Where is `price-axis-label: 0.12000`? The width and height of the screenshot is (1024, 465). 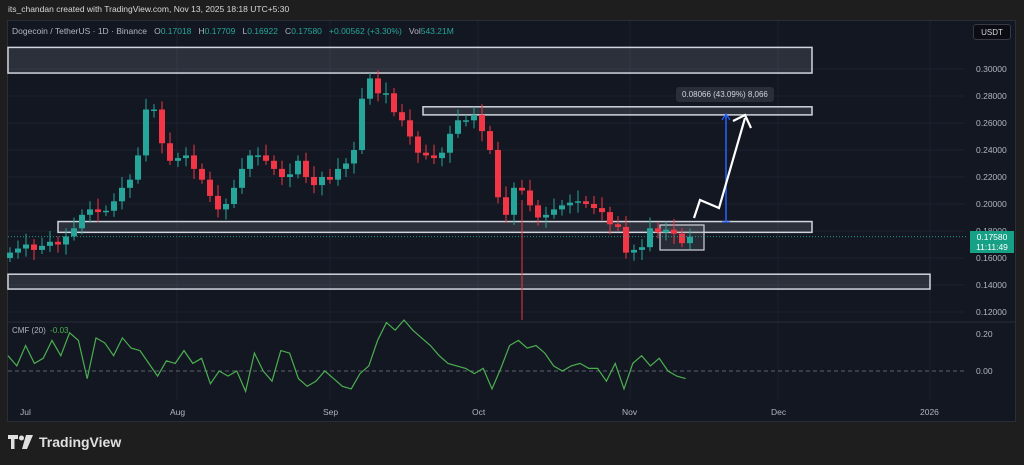 price-axis-label: 0.12000 is located at coordinates (991, 312).